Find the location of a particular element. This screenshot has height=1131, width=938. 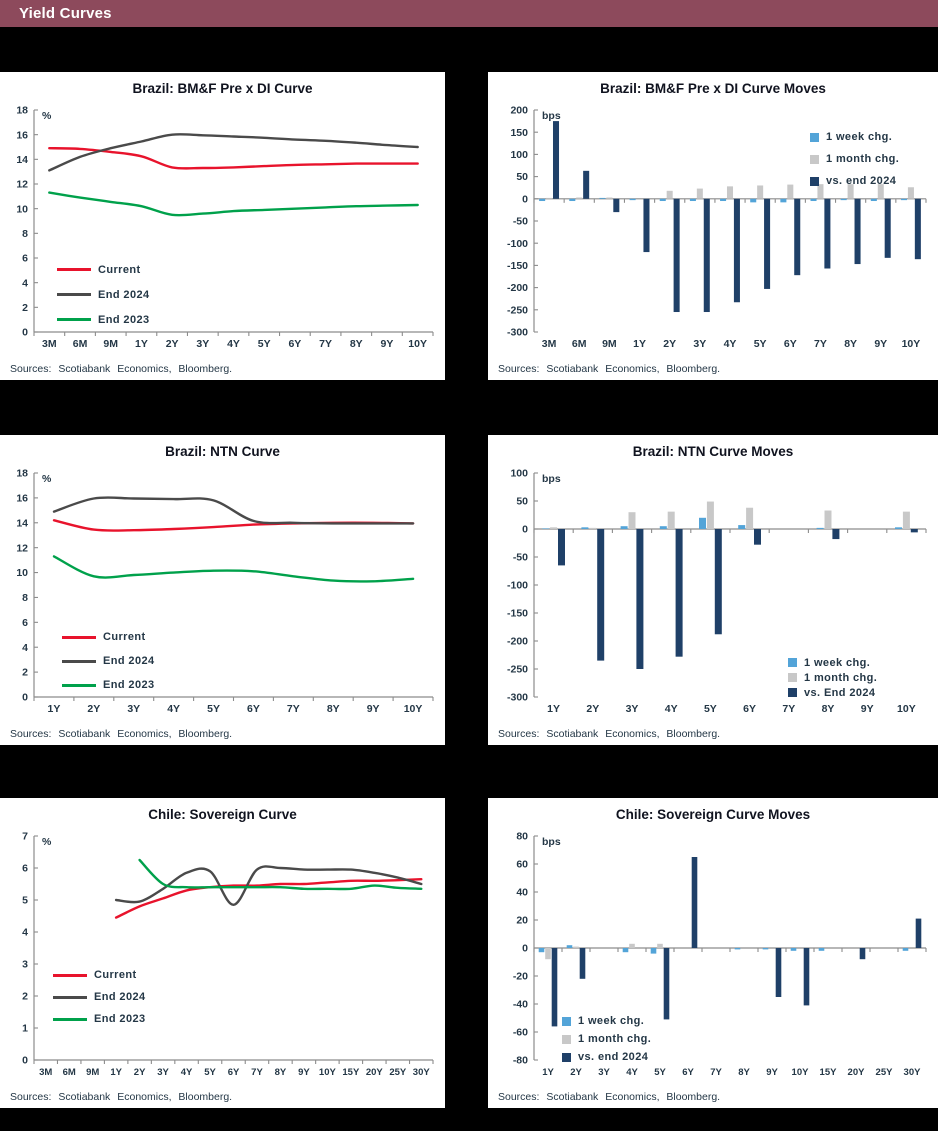

legend-label: 1 month chg. is located at coordinates (841, 677).